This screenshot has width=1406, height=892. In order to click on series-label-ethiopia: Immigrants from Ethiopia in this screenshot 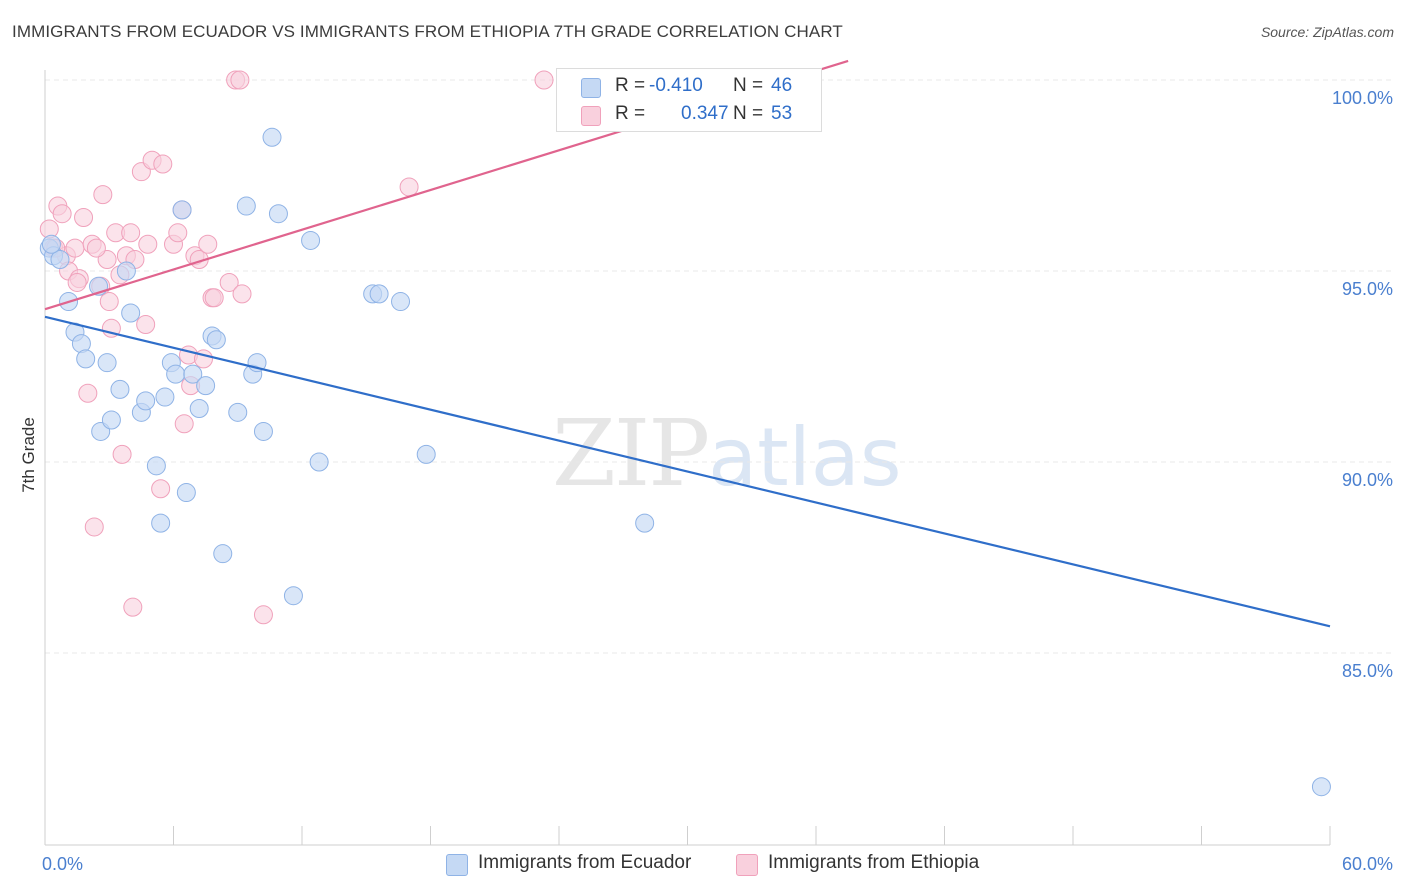, I will do `click(874, 862)`.